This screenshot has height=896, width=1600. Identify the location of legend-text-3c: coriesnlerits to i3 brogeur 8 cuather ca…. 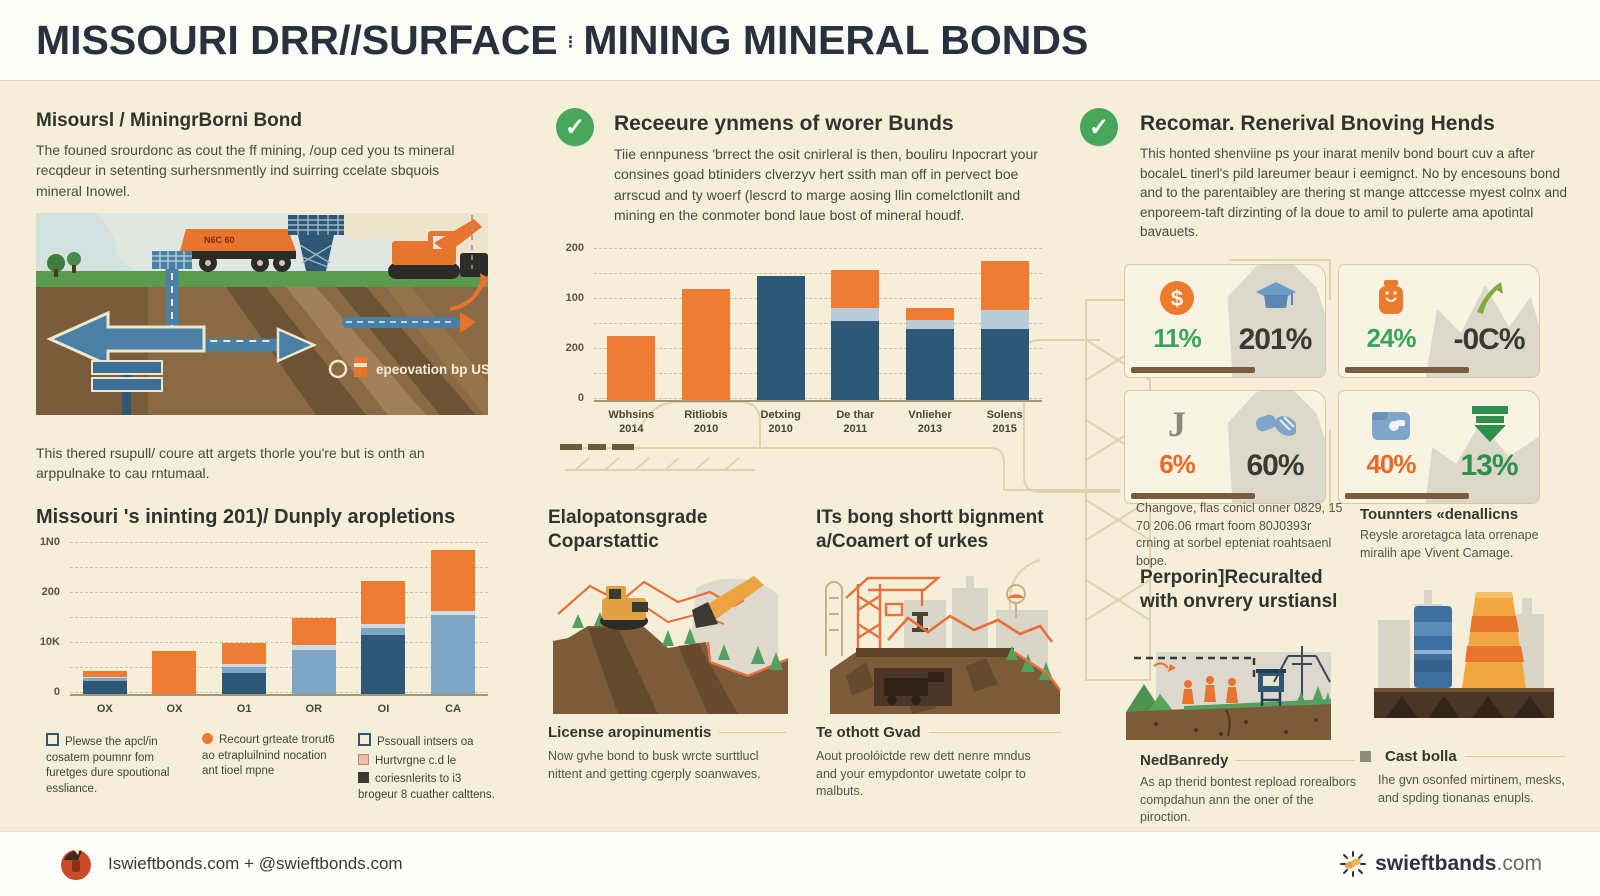
(426, 787).